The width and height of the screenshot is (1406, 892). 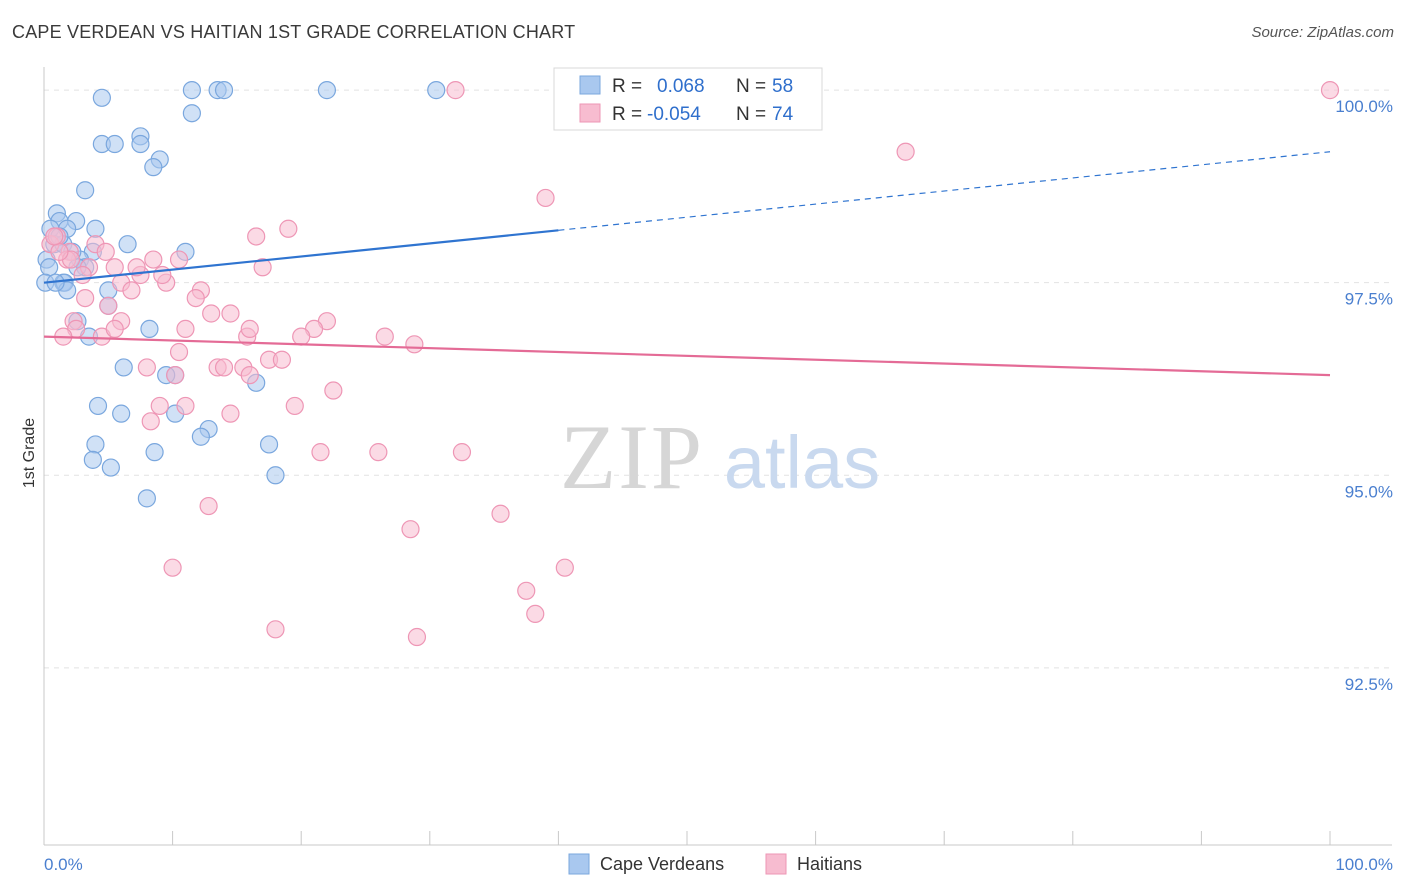 What do you see at coordinates (1364, 864) in the screenshot?
I see `x-tick-label: 100.0%` at bounding box center [1364, 864].